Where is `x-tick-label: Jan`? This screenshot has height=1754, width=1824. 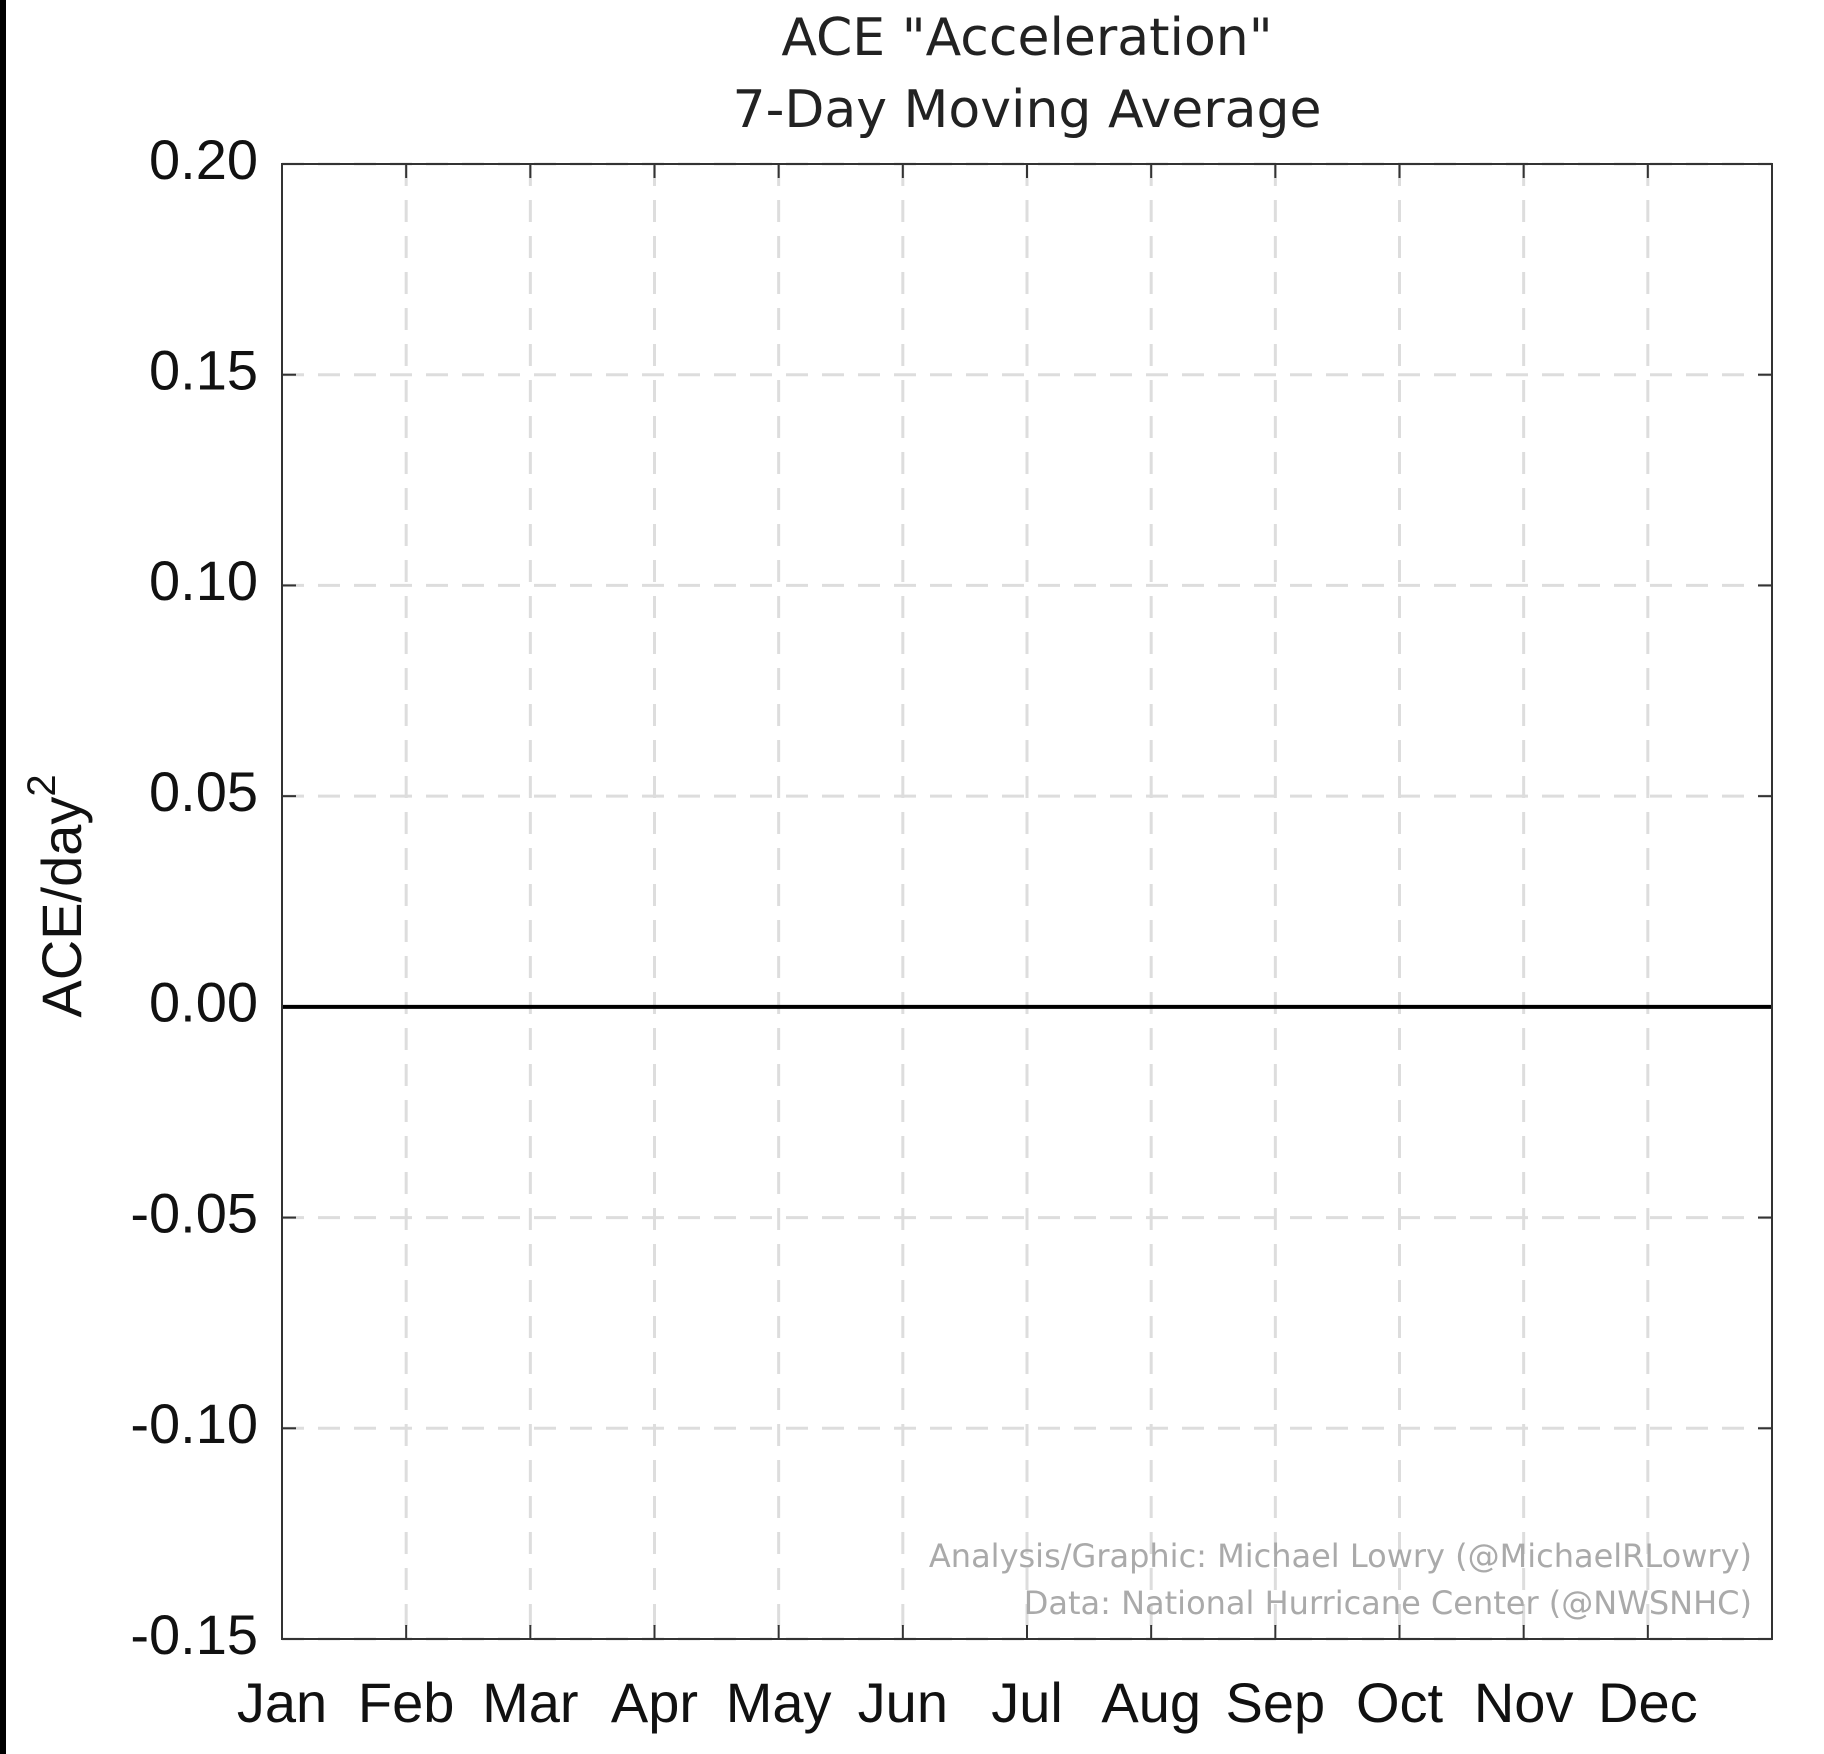
x-tick-label: Jan is located at coordinates (282, 1702).